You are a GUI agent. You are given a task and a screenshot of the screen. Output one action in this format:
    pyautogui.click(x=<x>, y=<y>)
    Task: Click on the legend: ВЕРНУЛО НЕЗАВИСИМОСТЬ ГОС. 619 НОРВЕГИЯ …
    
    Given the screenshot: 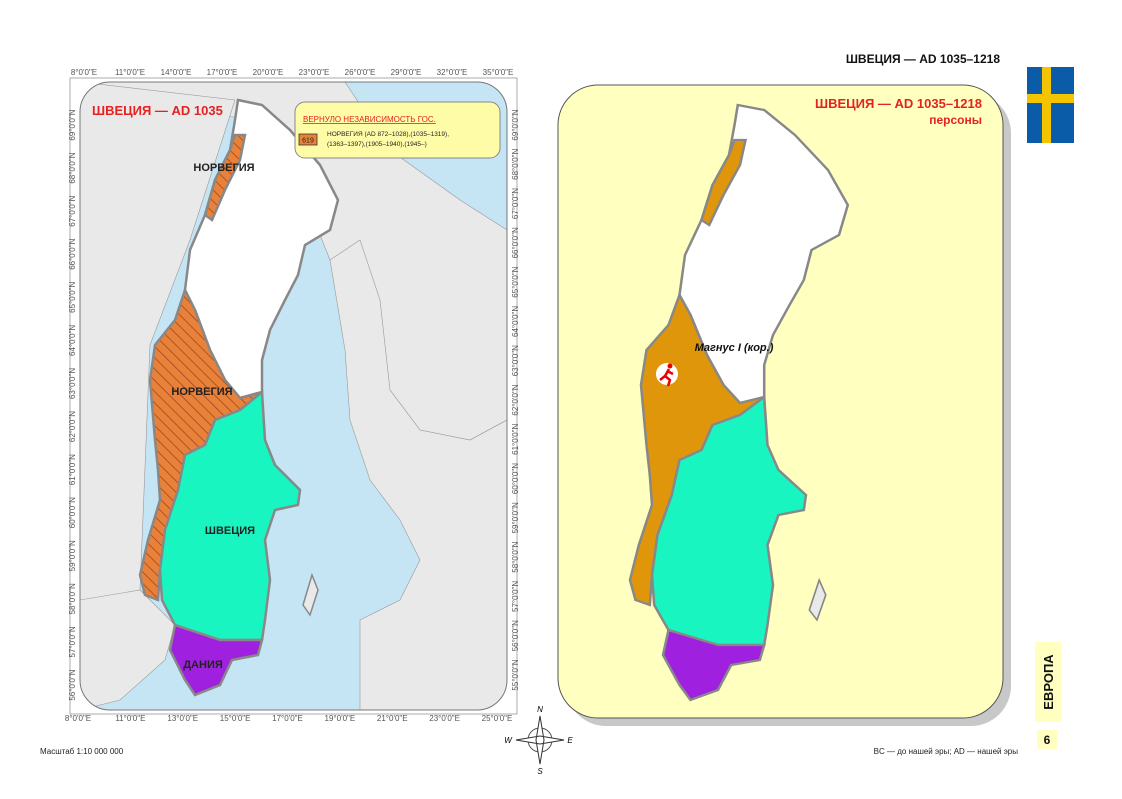 What is the action you would take?
    pyautogui.click(x=397, y=130)
    